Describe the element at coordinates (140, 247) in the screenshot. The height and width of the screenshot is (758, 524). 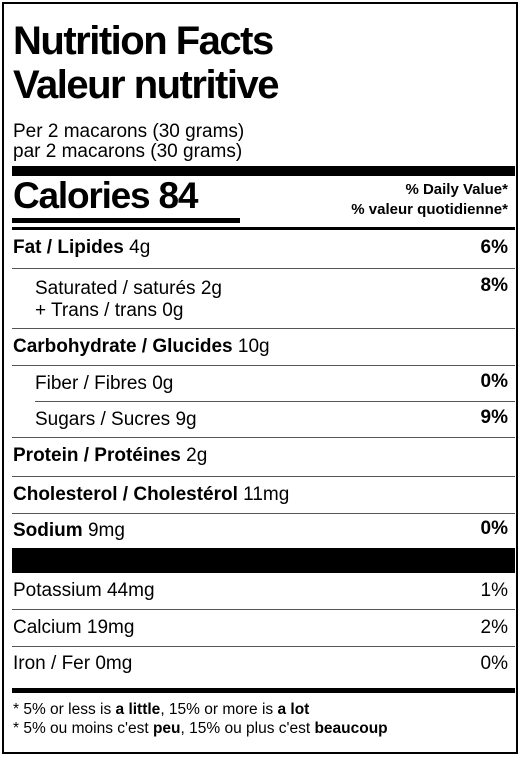
I see `fat-amount: 4g` at that location.